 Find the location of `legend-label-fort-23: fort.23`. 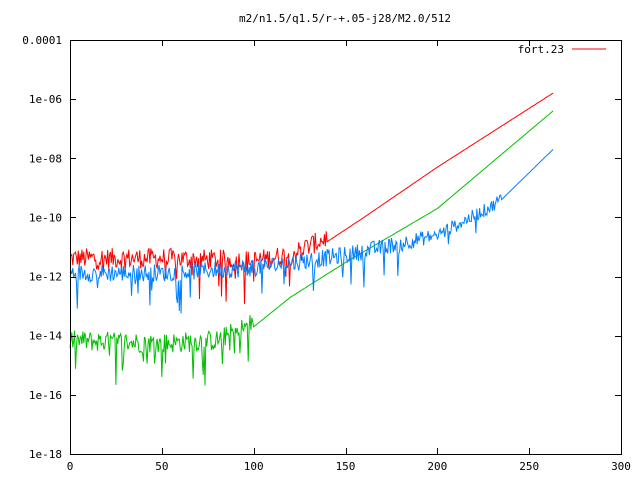

legend-label-fort-23: fort.23 is located at coordinates (541, 49).